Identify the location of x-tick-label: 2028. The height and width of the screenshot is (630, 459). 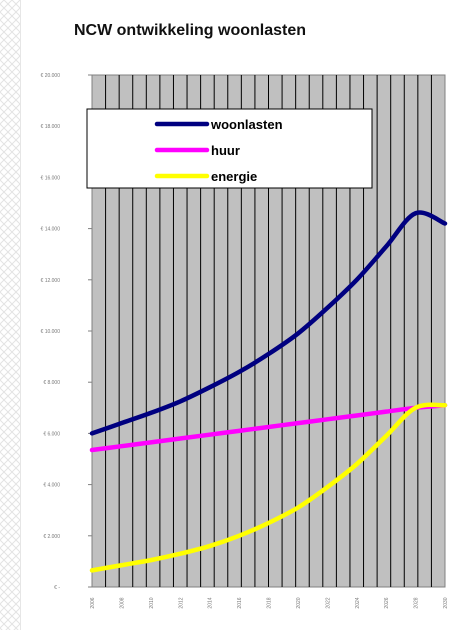
(417, 602).